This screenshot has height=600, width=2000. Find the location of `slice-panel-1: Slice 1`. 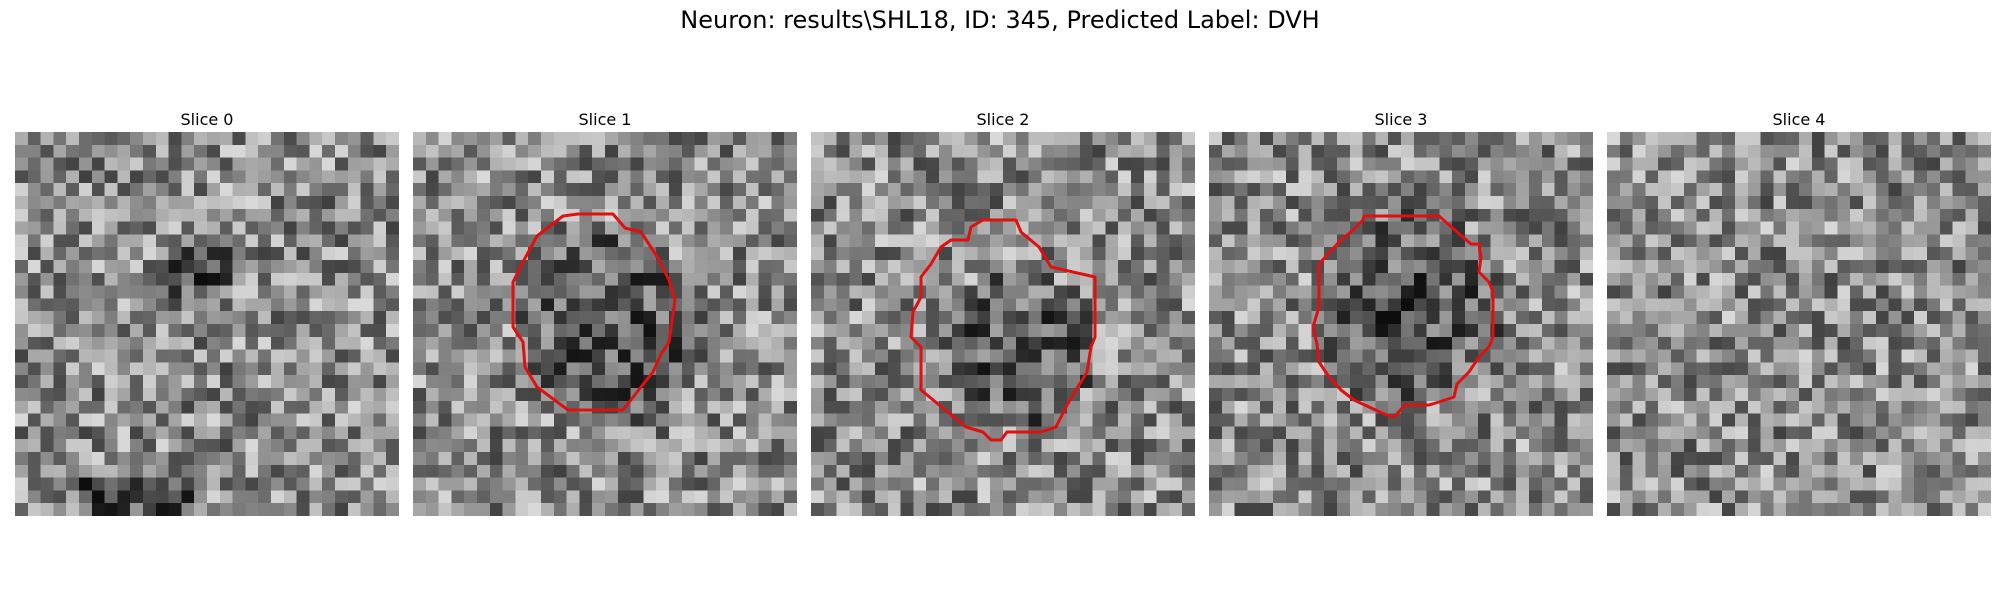

slice-panel-1: Slice 1 is located at coordinates (605, 312).